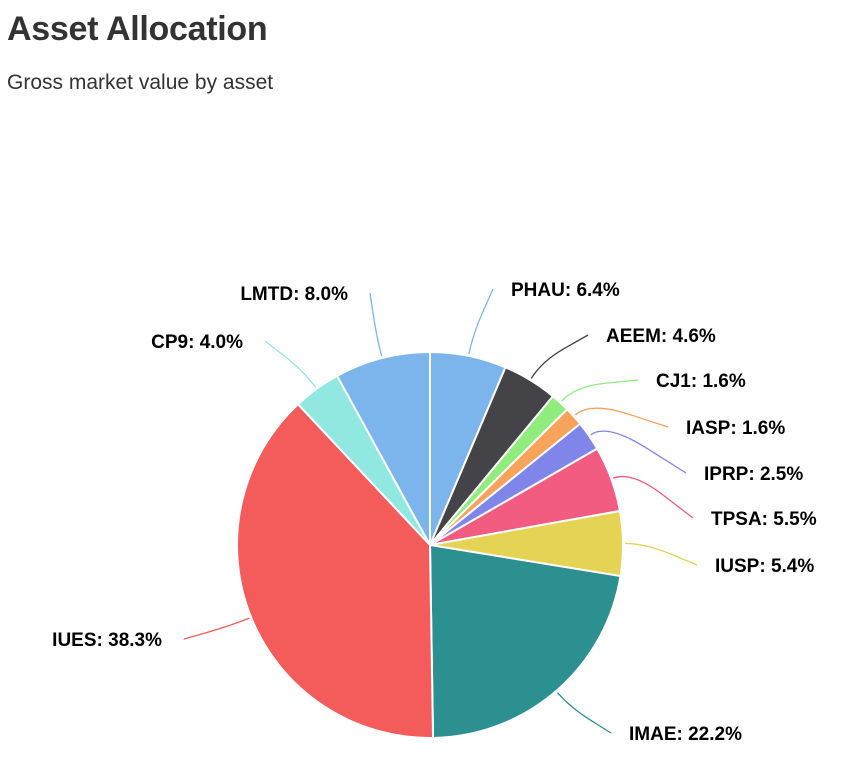 The width and height of the screenshot is (843, 783). I want to click on connector-iasp, so click(621, 417).